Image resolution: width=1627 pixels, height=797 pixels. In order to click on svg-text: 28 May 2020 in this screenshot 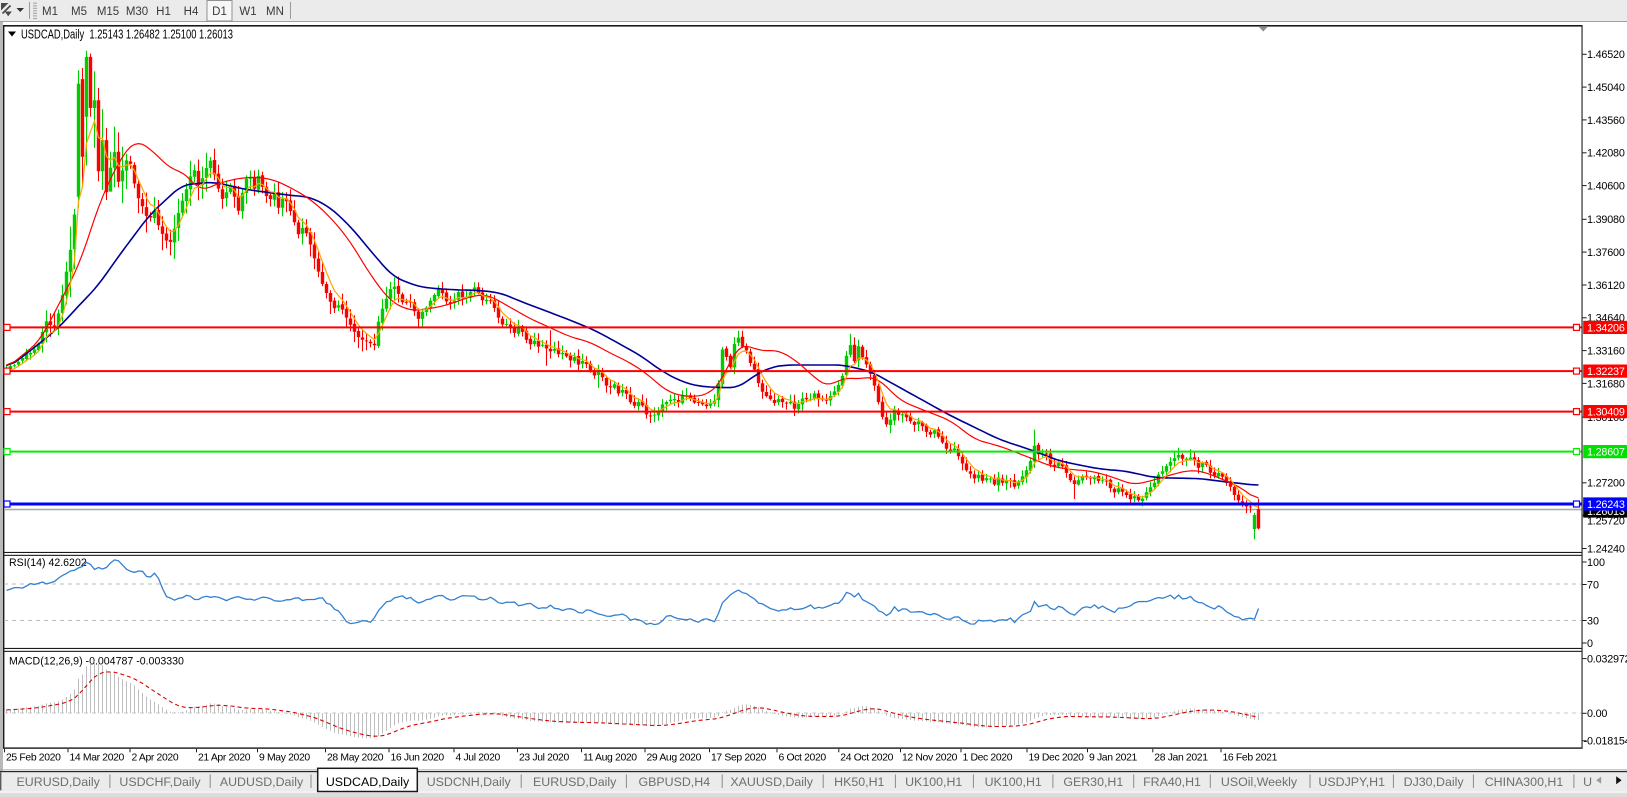, I will do `click(355, 758)`.